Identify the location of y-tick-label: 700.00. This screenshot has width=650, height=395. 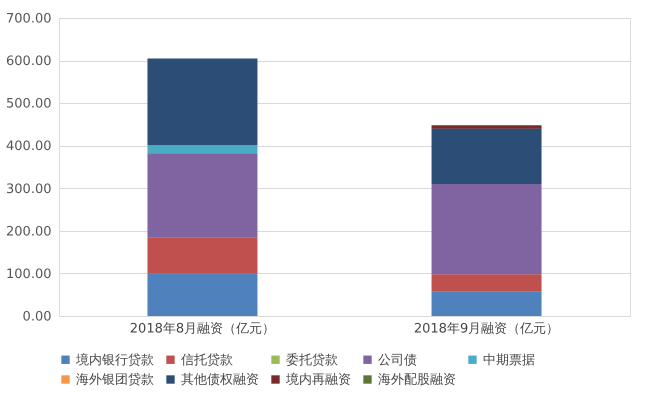
(29, 19).